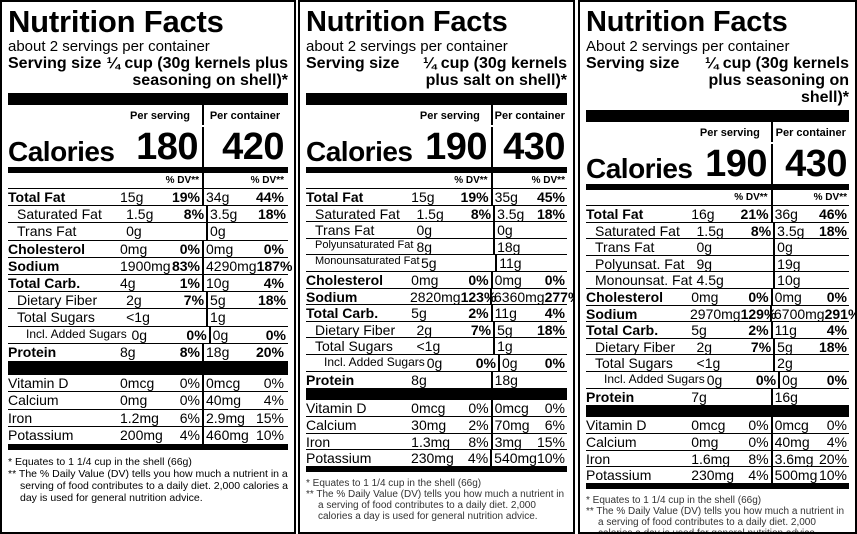  Describe the element at coordinates (269, 417) in the screenshot. I see `container-dv: 15%` at that location.